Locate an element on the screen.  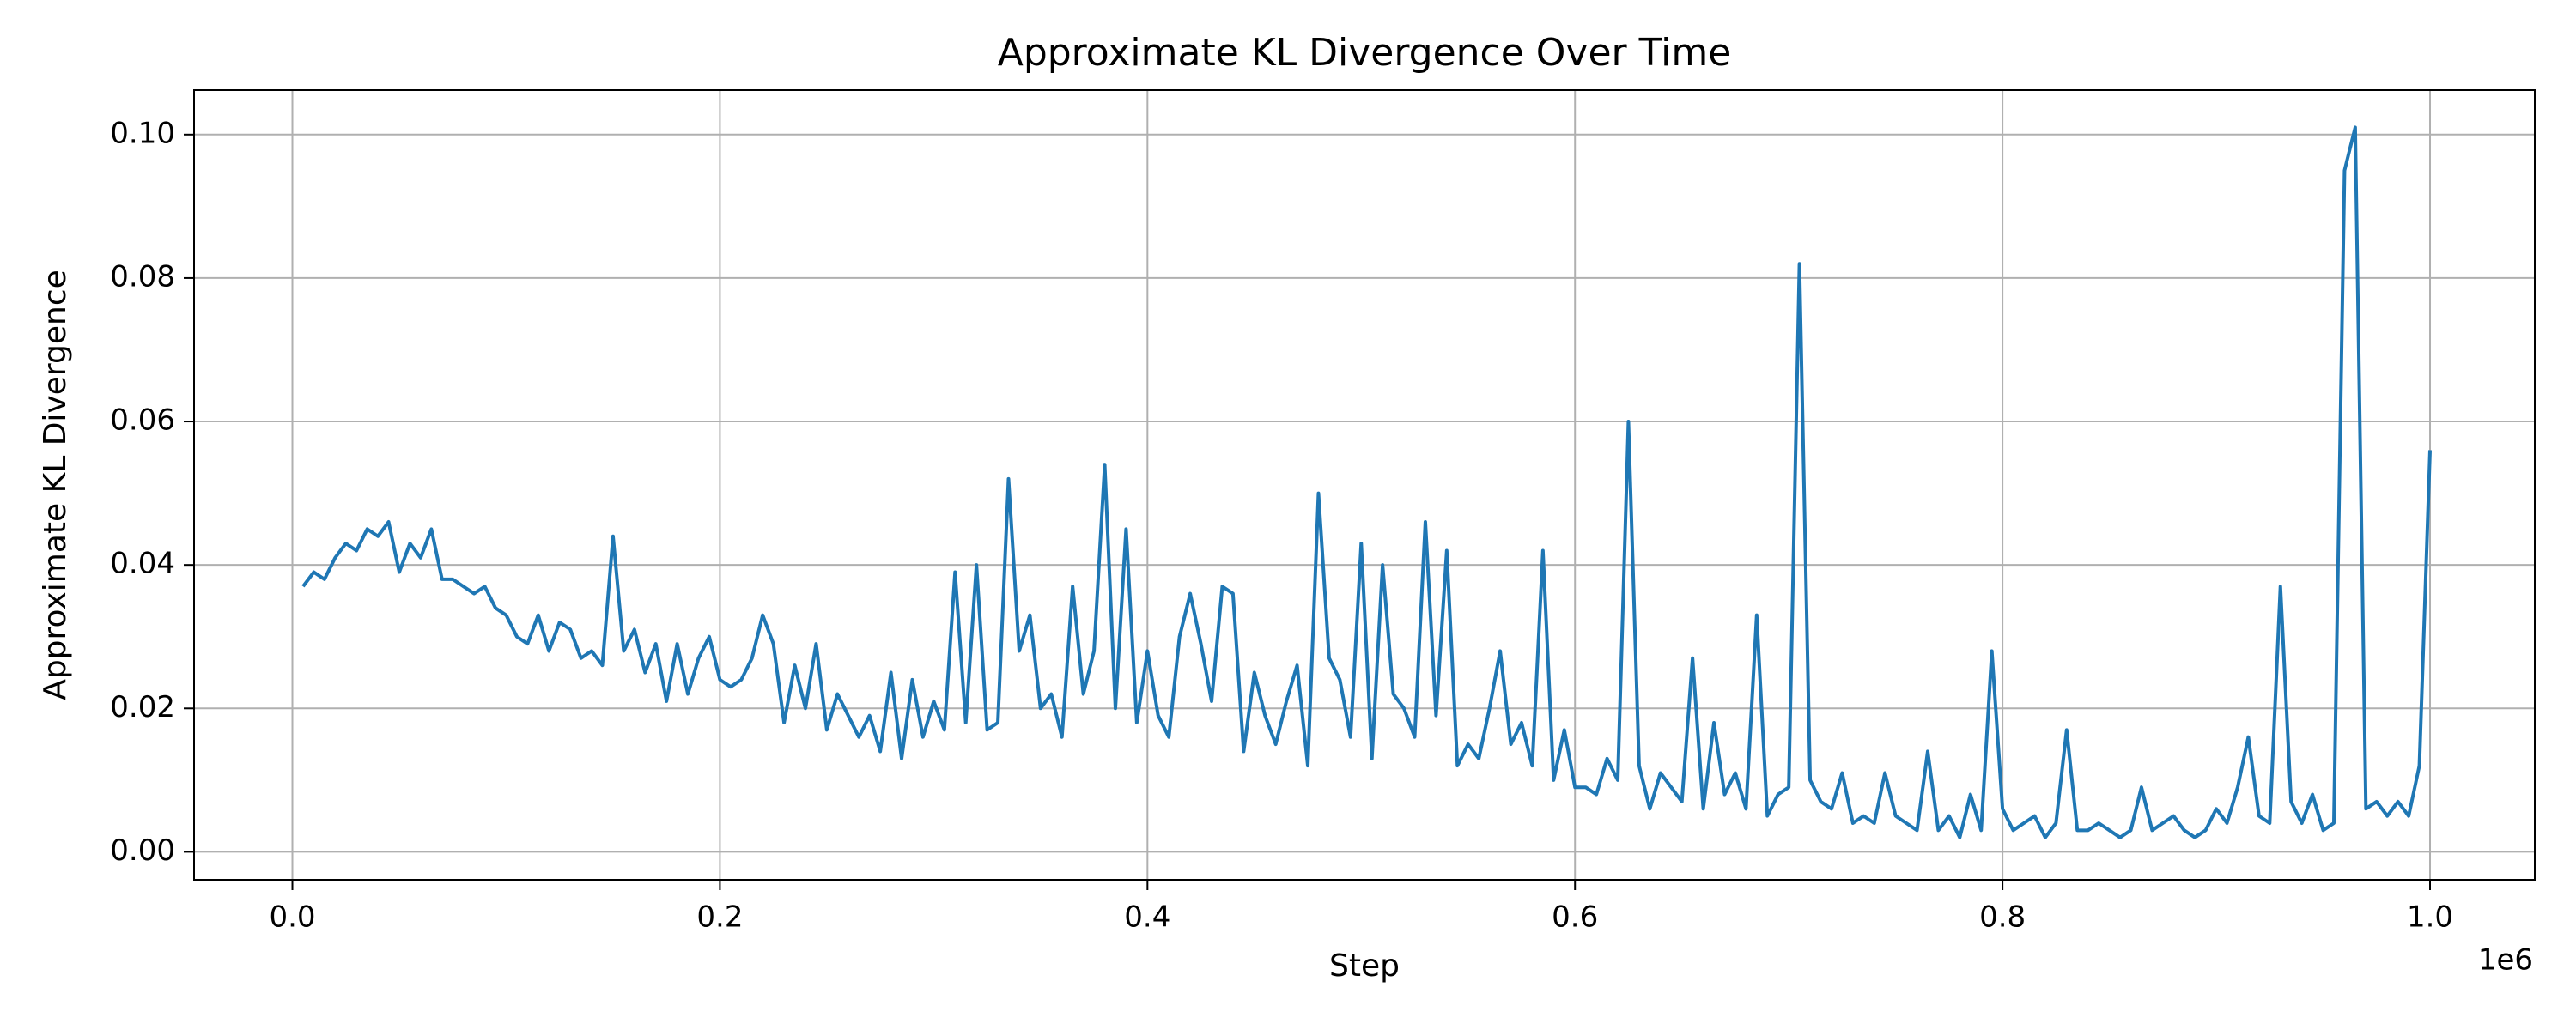
x-tick-label: 1.0 is located at coordinates (2430, 917).